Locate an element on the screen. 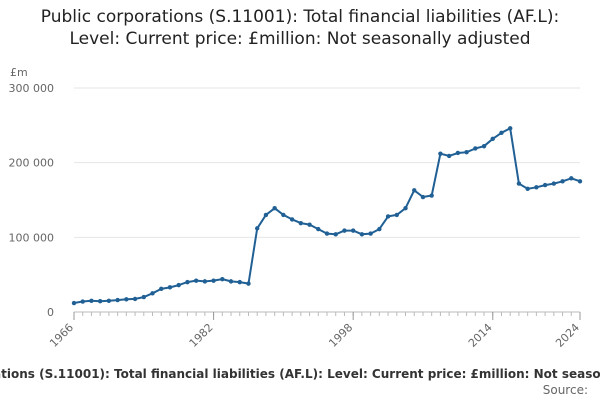 The width and height of the screenshot is (600, 400). y-tick-label: 300 000 is located at coordinates (32, 88).